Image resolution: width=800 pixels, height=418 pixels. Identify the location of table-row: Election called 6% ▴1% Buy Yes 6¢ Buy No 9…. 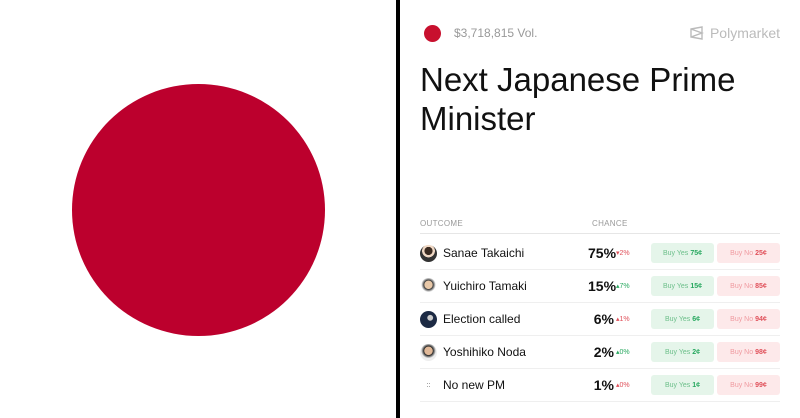
(600, 319).